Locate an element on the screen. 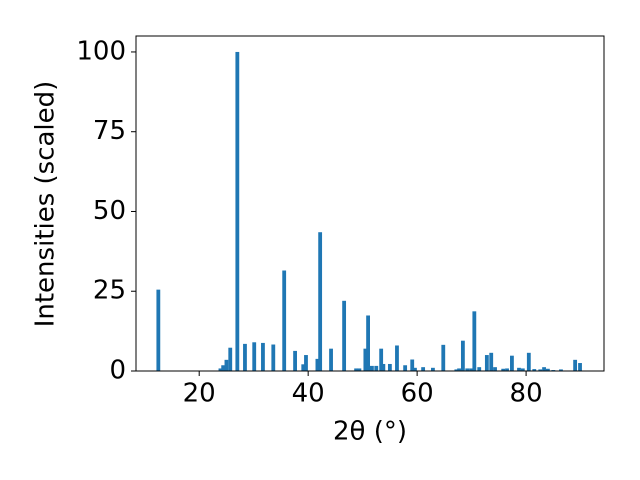 The width and height of the screenshot is (640, 480). x-tick-label: 80 is located at coordinates (526, 394).